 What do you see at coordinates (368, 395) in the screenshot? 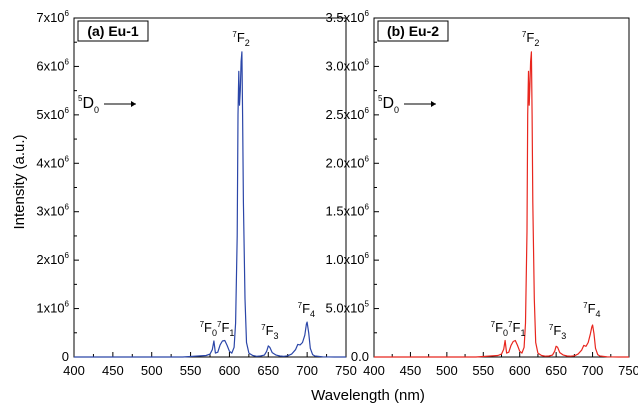
I see `x-axis-label: Wavelength (nm)` at bounding box center [368, 395].